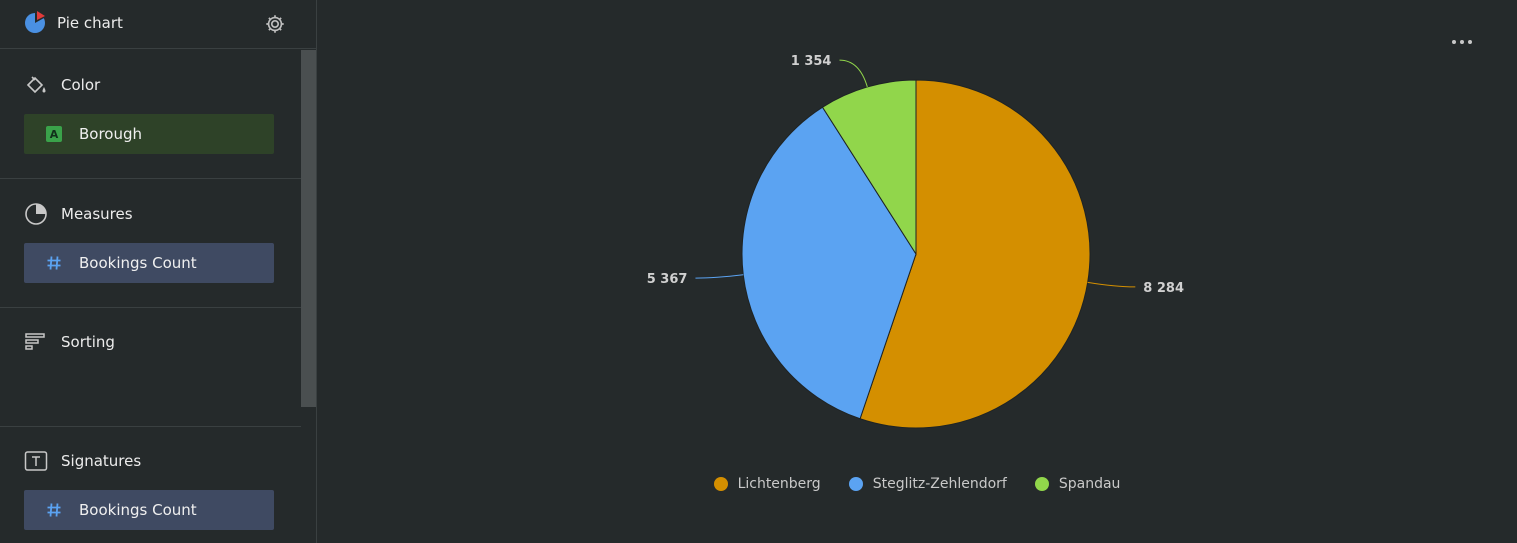 The width and height of the screenshot is (1517, 543). Describe the element at coordinates (275, 24) in the screenshot. I see `gear-icon` at that location.